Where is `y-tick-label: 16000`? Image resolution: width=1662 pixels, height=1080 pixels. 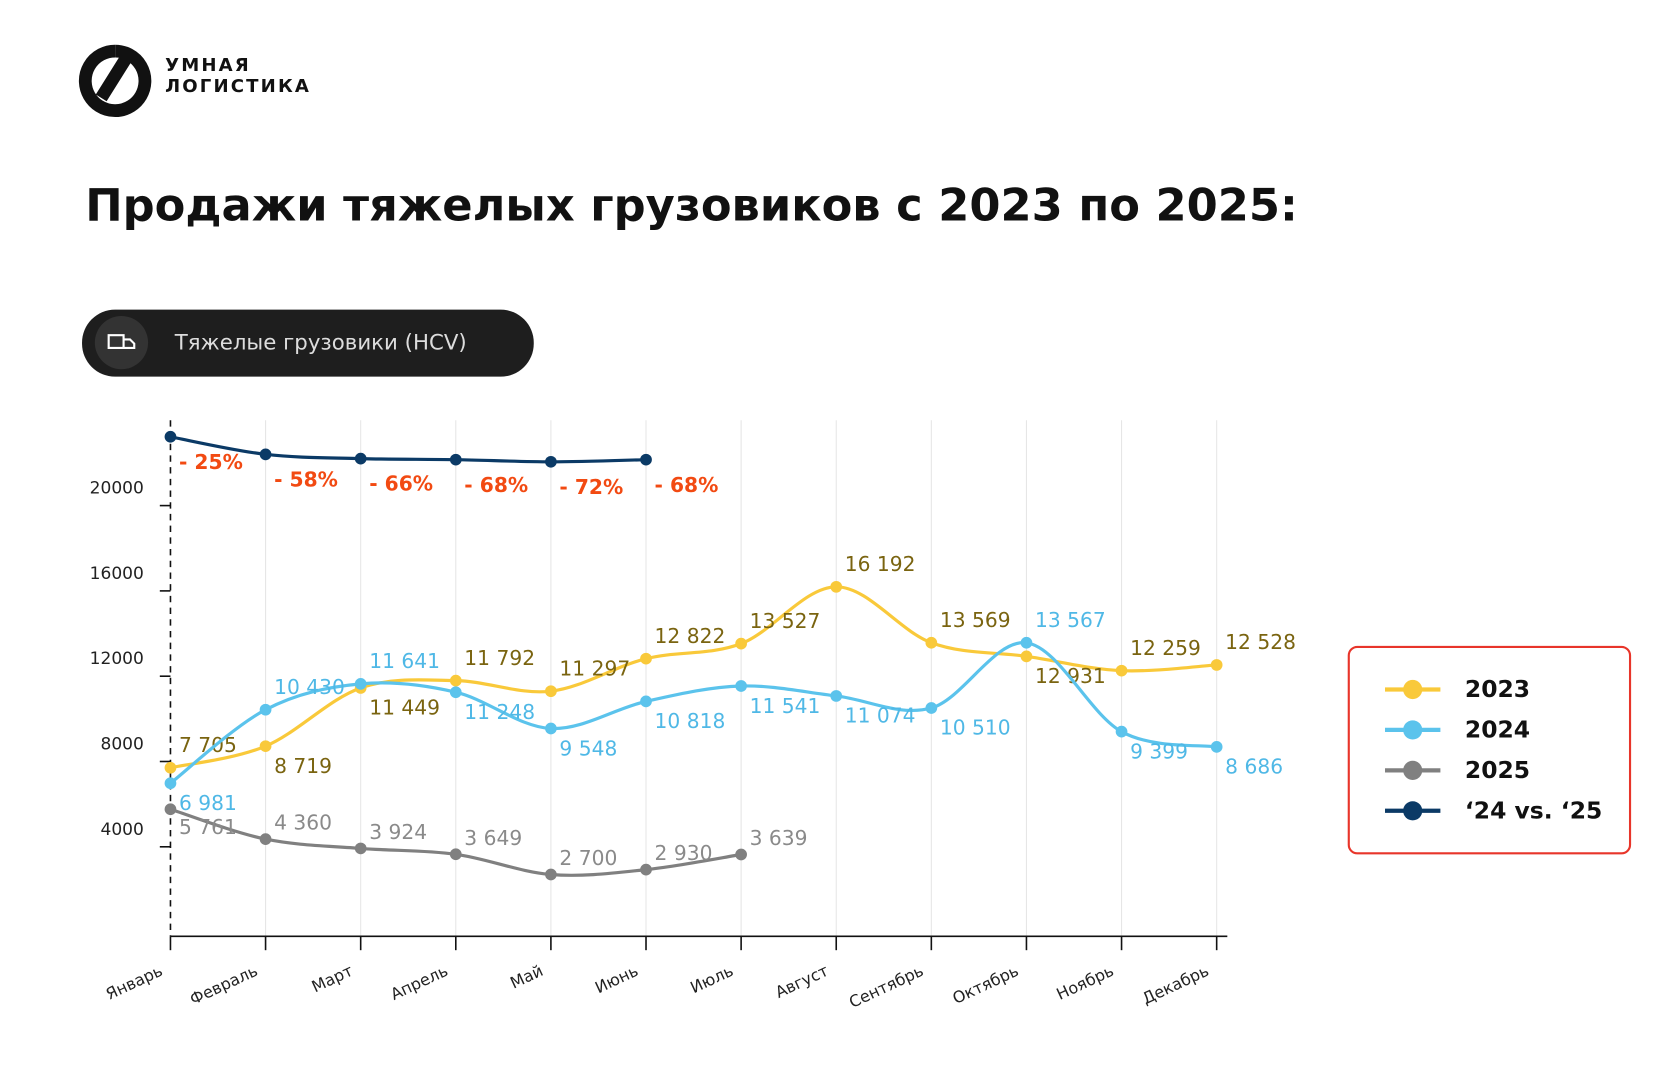 y-tick-label: 16000 is located at coordinates (117, 574).